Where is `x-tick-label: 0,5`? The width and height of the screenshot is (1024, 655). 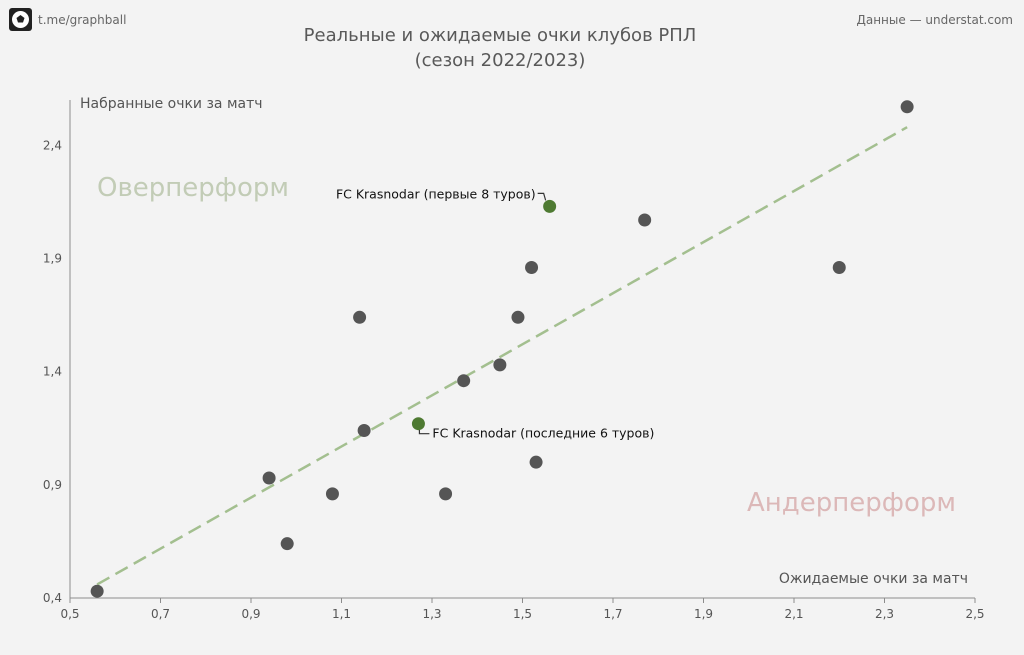 x-tick-label: 0,5 is located at coordinates (69, 614).